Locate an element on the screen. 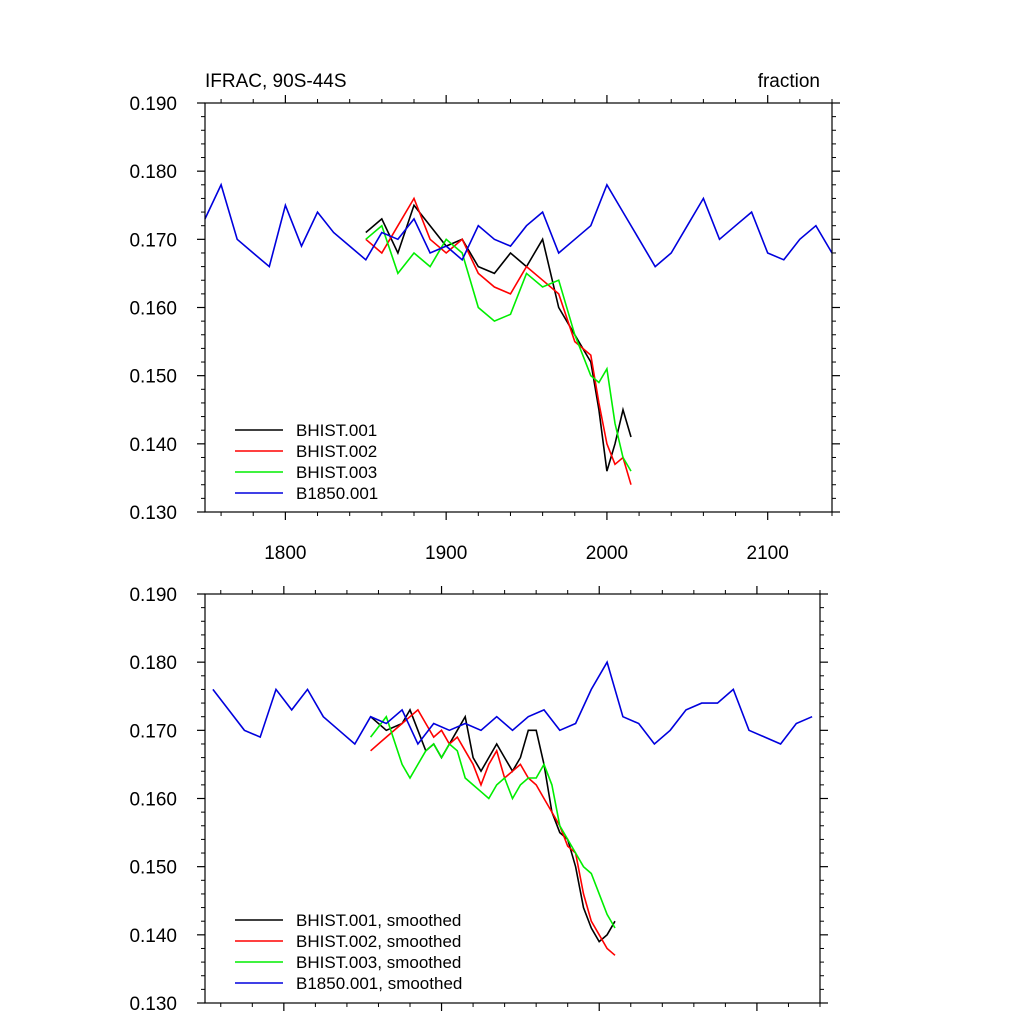 The height and width of the screenshot is (1024, 1024). legend-label: BHIST.003 is located at coordinates (336, 472).